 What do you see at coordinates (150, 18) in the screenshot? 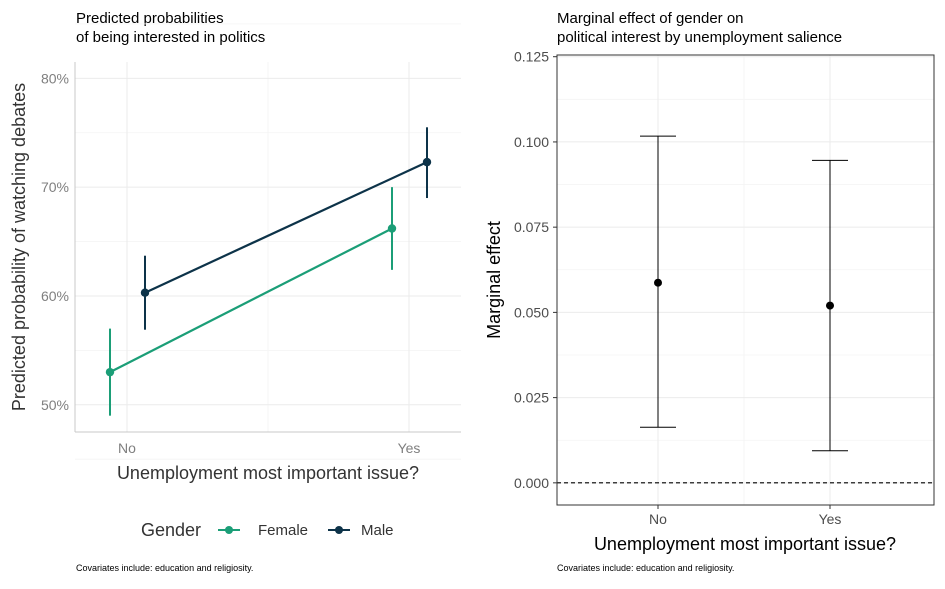
I see `left-title-line-1: Predicted probabilities` at bounding box center [150, 18].